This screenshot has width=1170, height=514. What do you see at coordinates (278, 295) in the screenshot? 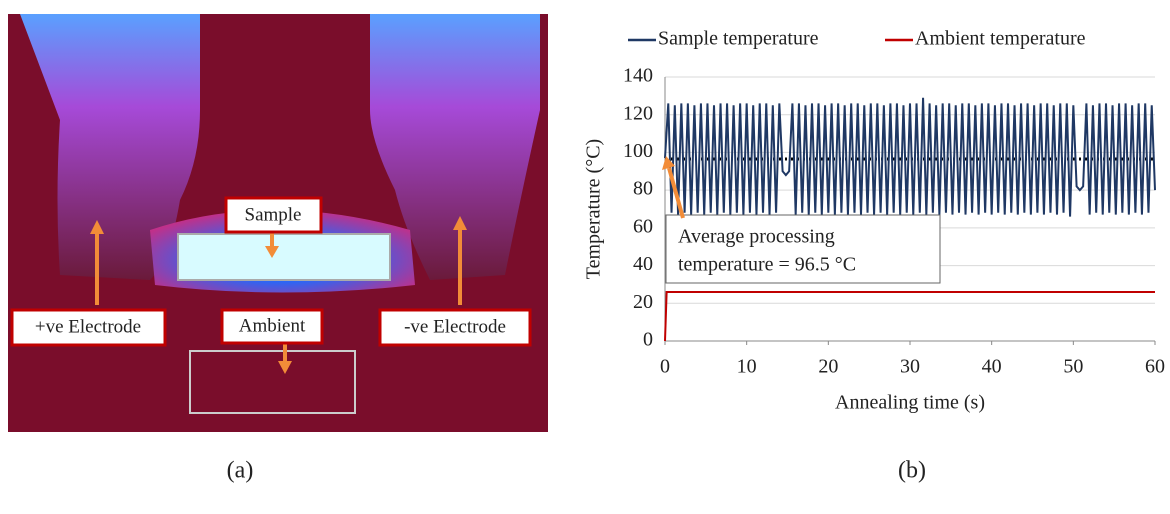
I see `arrows` at bounding box center [278, 295].